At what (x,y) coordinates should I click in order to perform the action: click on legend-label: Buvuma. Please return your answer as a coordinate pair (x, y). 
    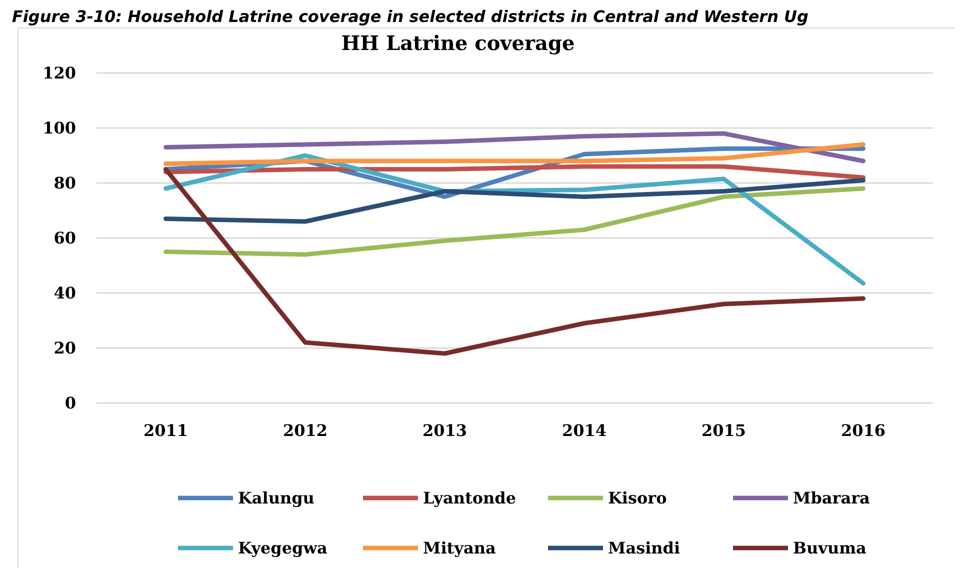
    Looking at the image, I should click on (829, 548).